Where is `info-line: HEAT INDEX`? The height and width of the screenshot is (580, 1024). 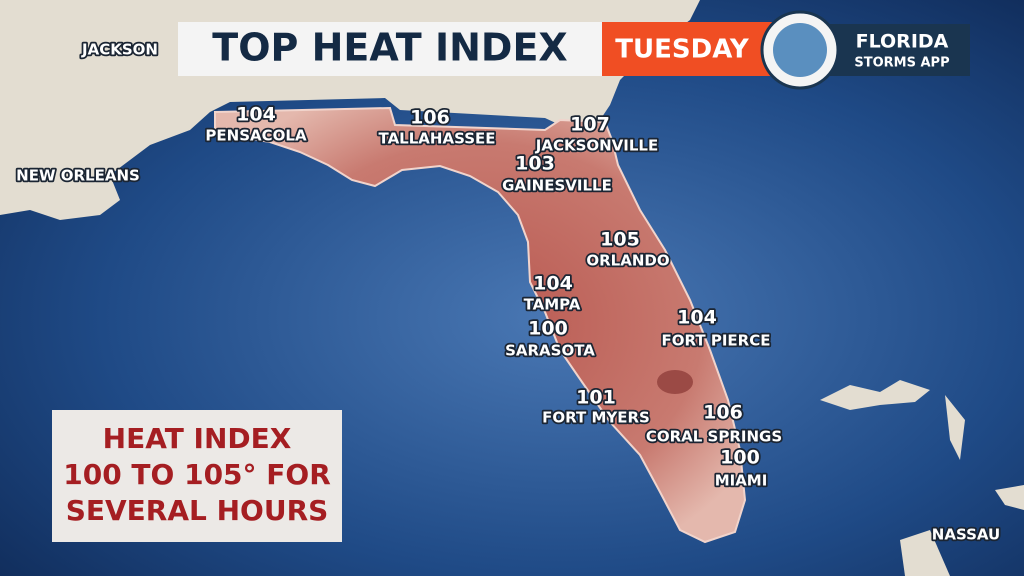 info-line: HEAT INDEX is located at coordinates (197, 438).